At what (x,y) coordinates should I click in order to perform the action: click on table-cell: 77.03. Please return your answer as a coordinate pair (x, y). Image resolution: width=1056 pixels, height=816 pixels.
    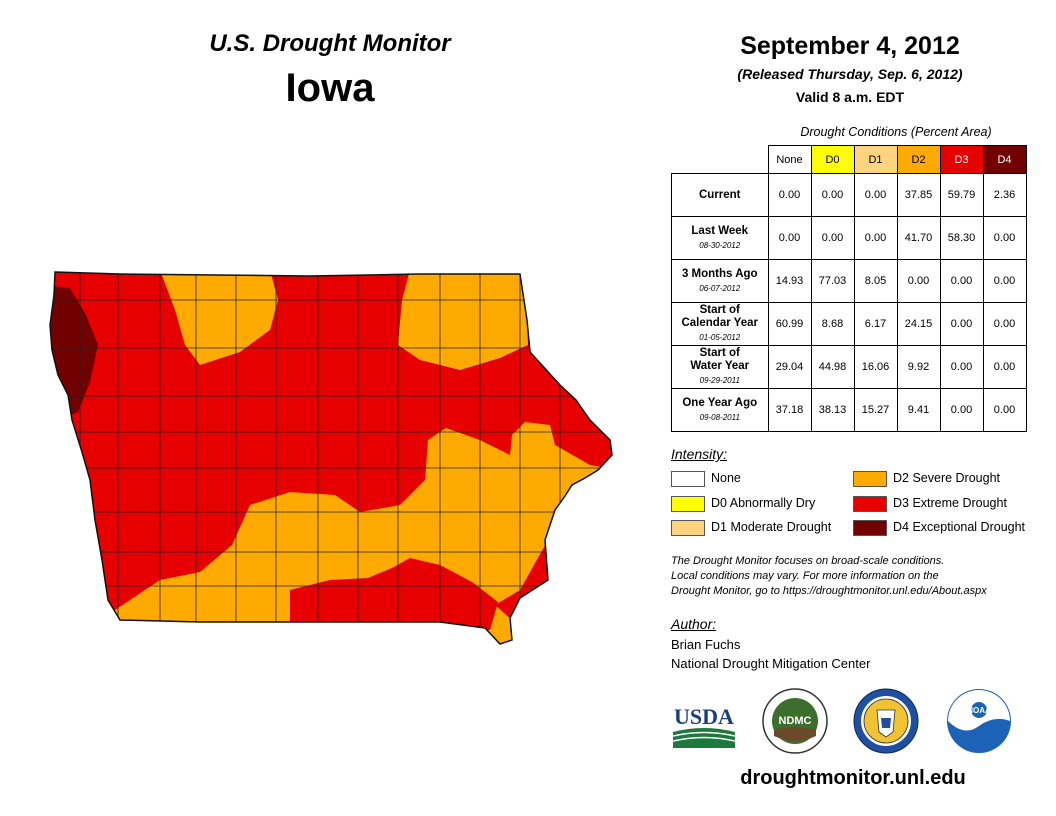
    Looking at the image, I should click on (832, 281).